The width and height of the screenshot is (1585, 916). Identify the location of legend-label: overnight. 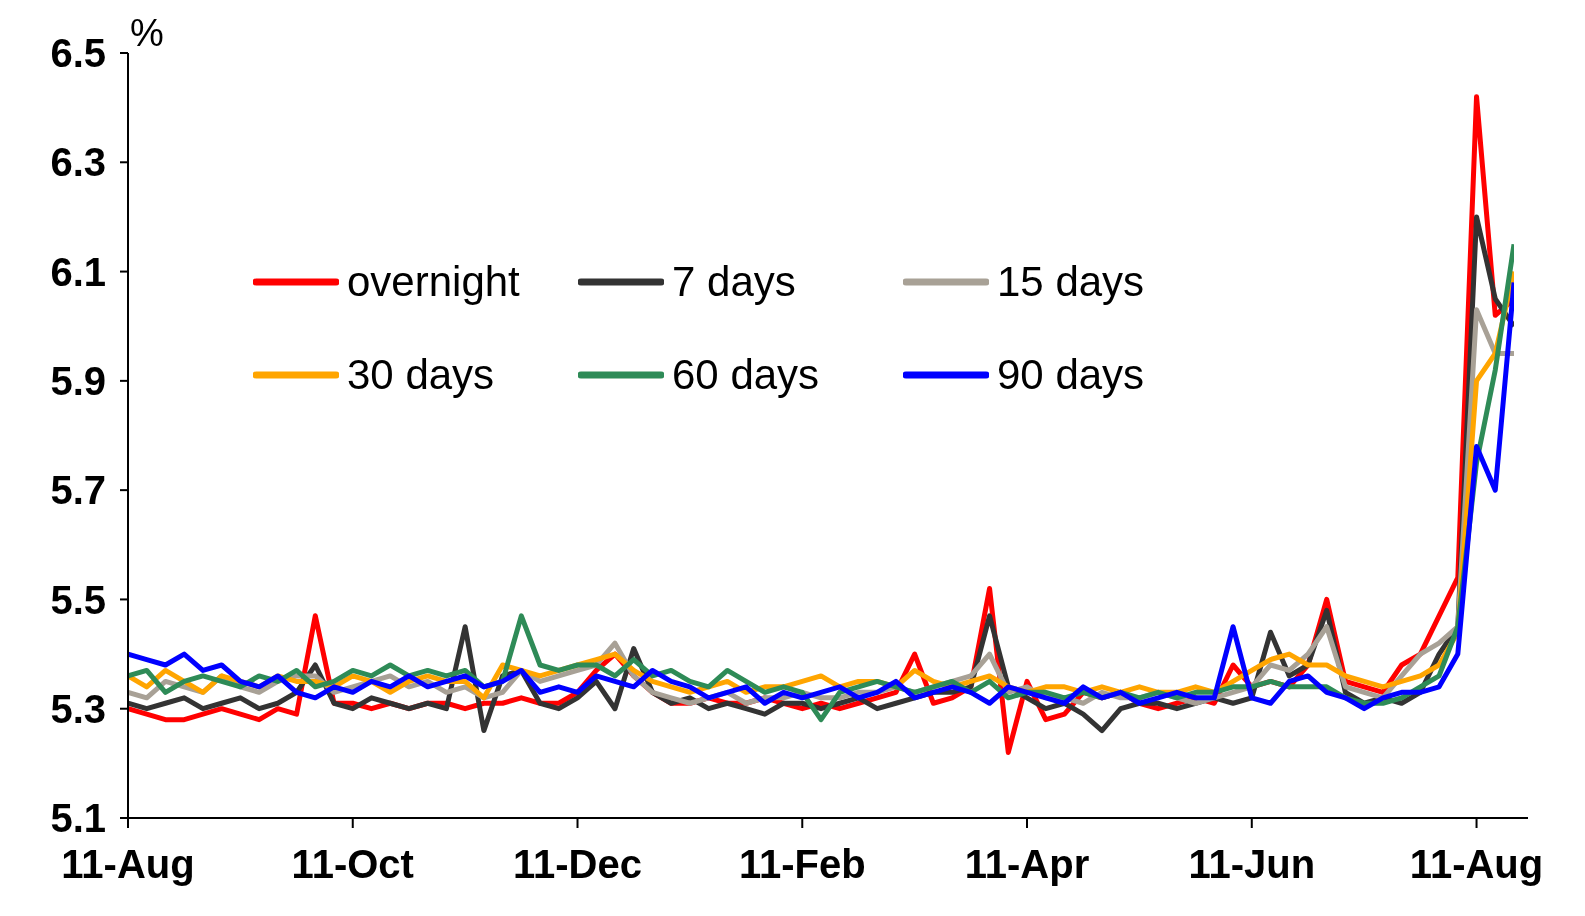
(433, 282).